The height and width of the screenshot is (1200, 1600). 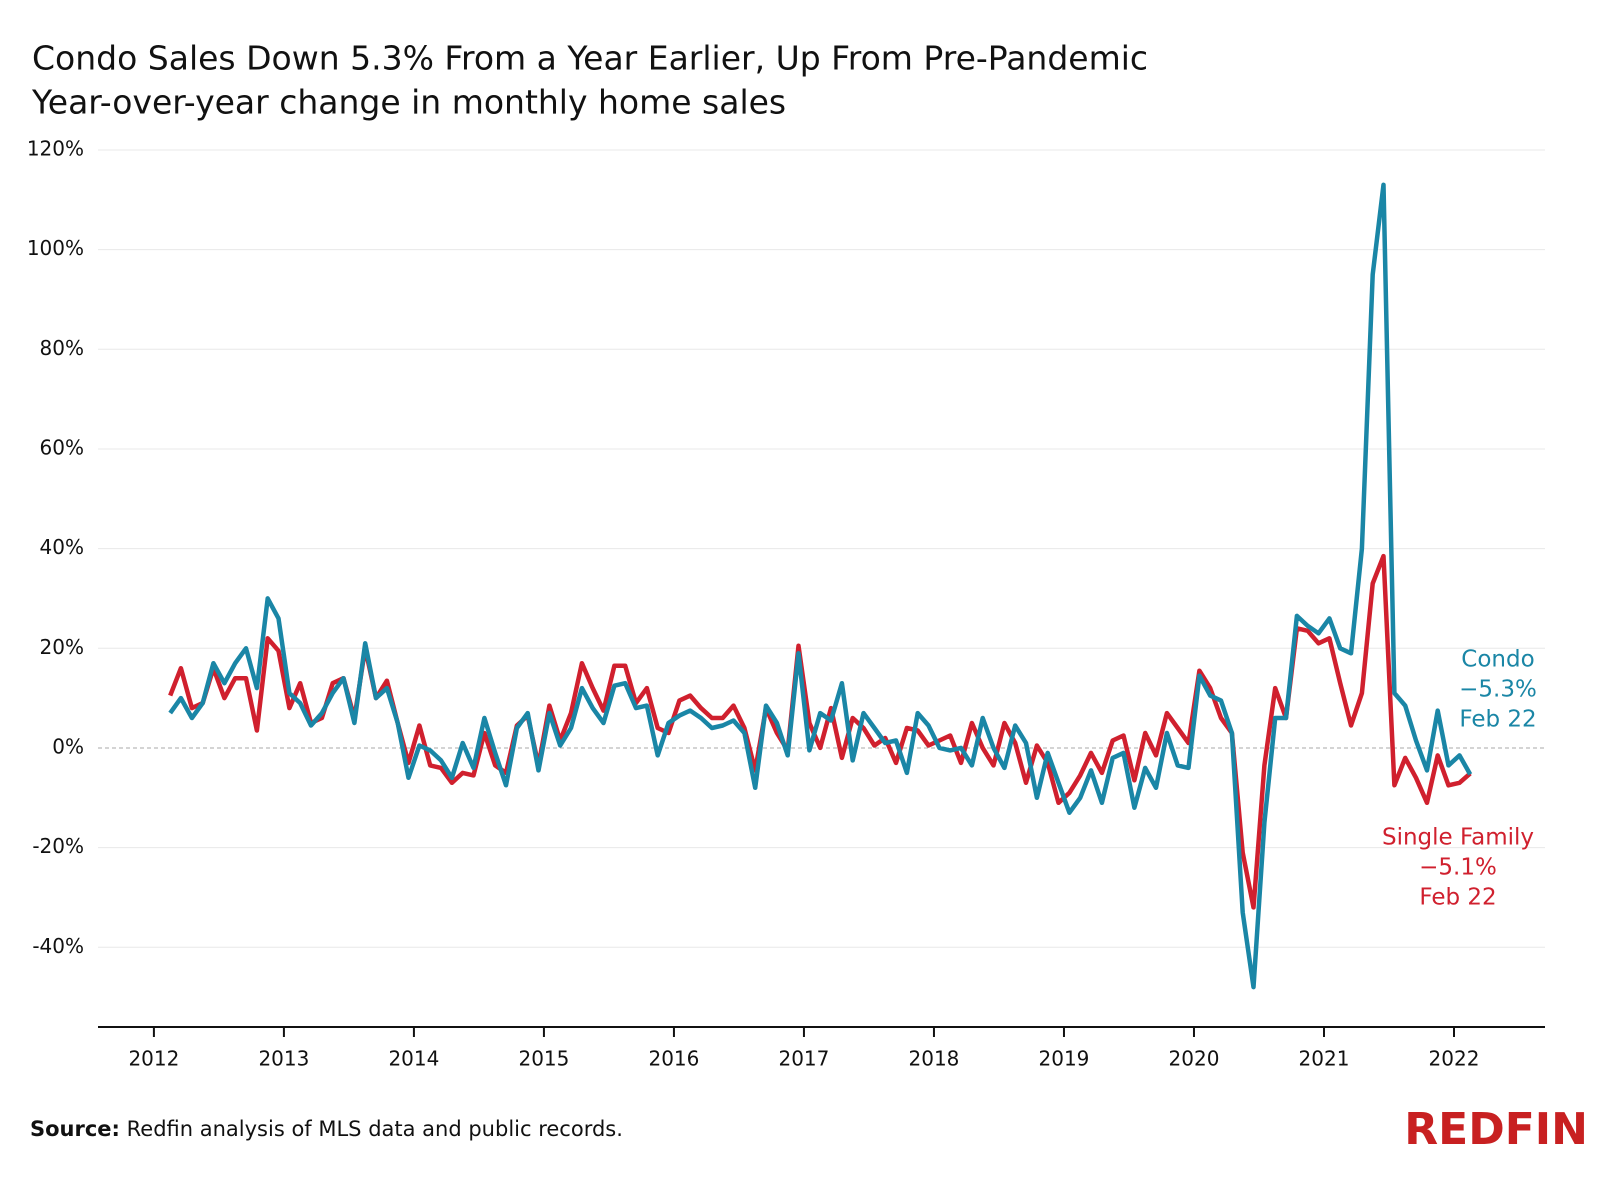 I want to click on x-tick-label: 2018, so click(x=934, y=1059).